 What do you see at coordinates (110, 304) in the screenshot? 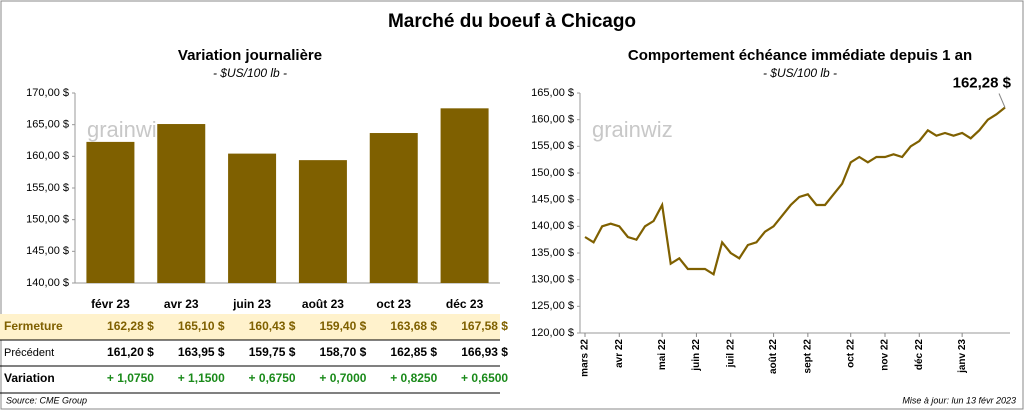
I see `x-tick-label: févr 23` at bounding box center [110, 304].